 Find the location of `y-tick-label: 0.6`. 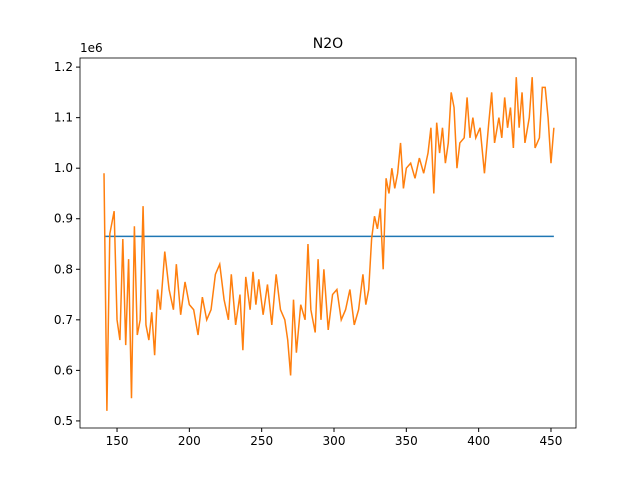

y-tick-label: 0.6 is located at coordinates (63, 370).